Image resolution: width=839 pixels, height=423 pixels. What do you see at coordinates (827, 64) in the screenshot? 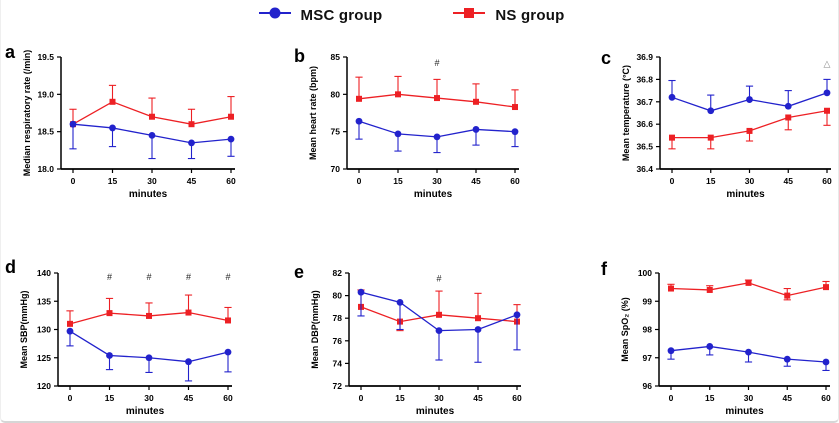
I see `significance-annotation: △` at bounding box center [827, 64].